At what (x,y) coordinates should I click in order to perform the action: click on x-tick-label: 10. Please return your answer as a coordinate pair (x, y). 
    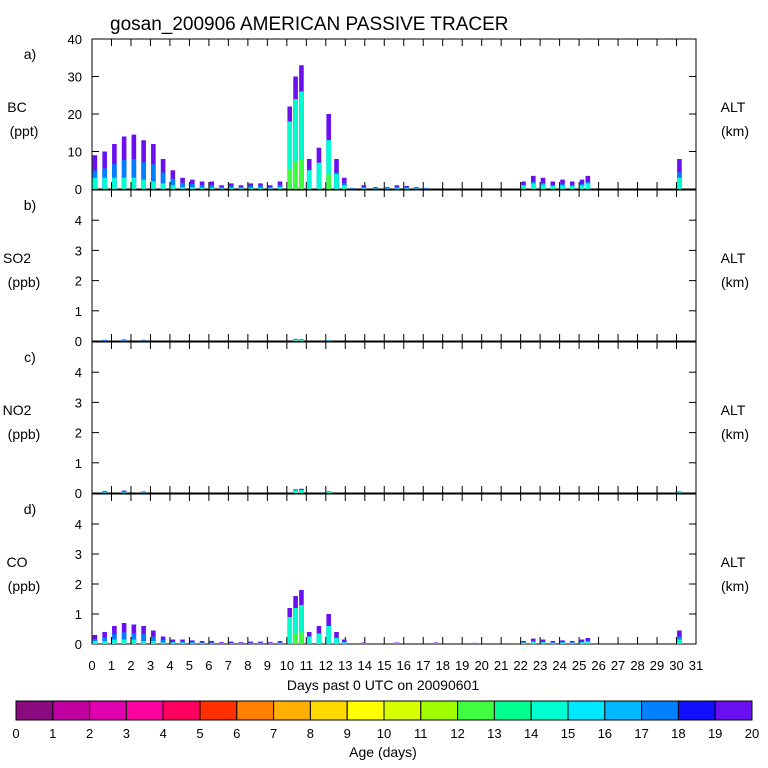
    Looking at the image, I should click on (287, 665).